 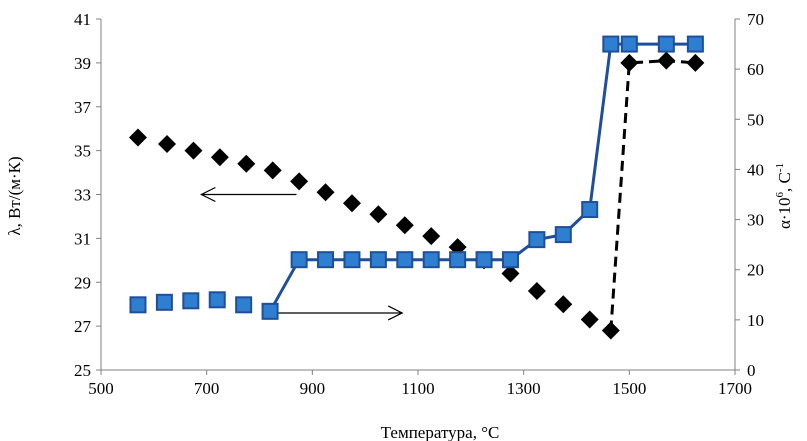 I want to click on x-tick-label: 900, so click(x=313, y=388).